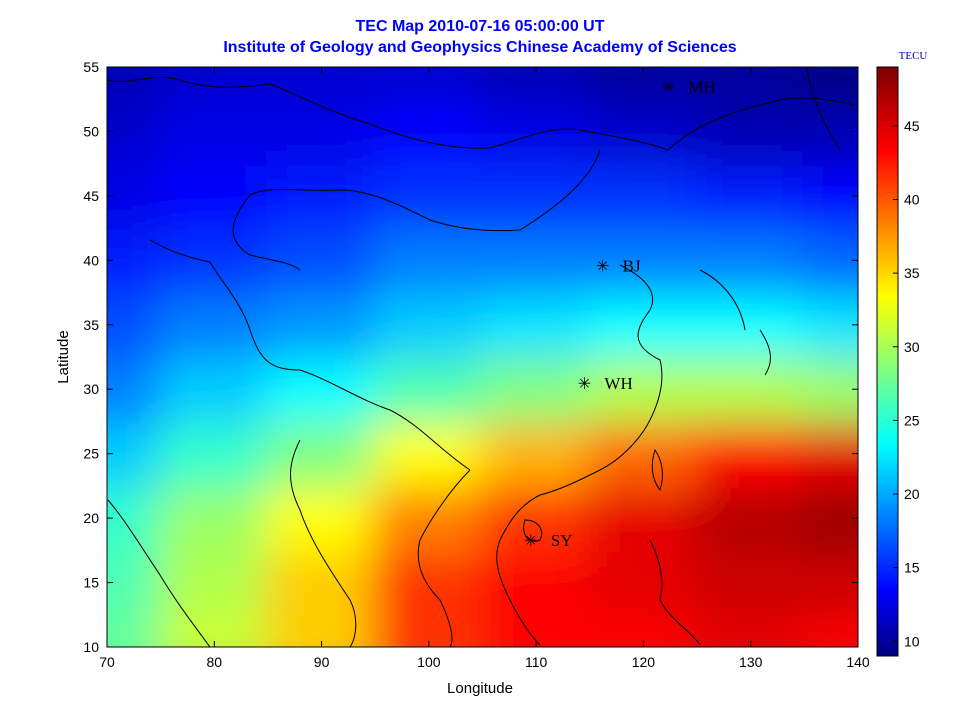 This screenshot has height=721, width=960. I want to click on colorbar-tick-label: 10, so click(912, 641).